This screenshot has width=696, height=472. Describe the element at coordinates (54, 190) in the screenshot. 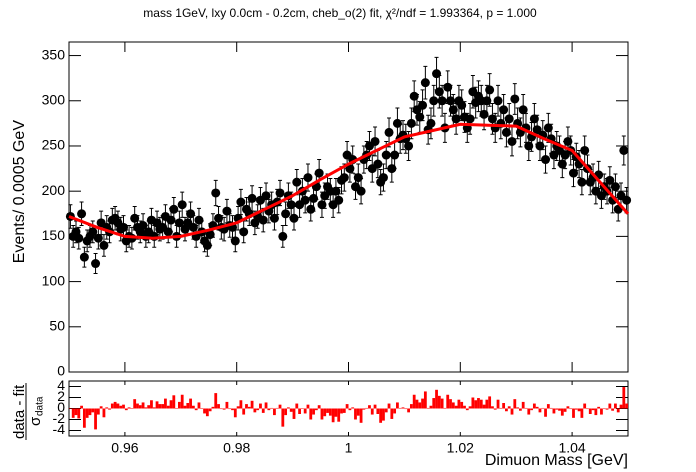

I see `y-tick-label: 200` at that location.